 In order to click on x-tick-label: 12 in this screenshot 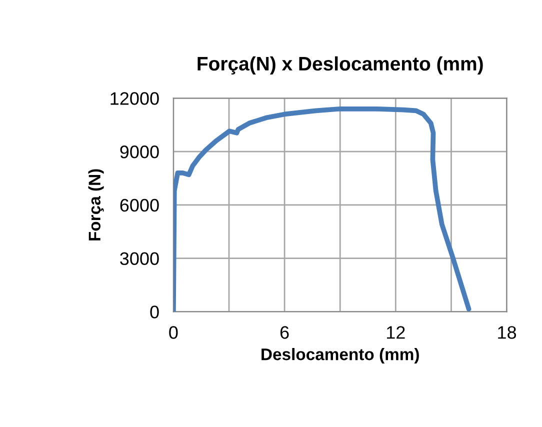, I will do `click(395, 332)`.